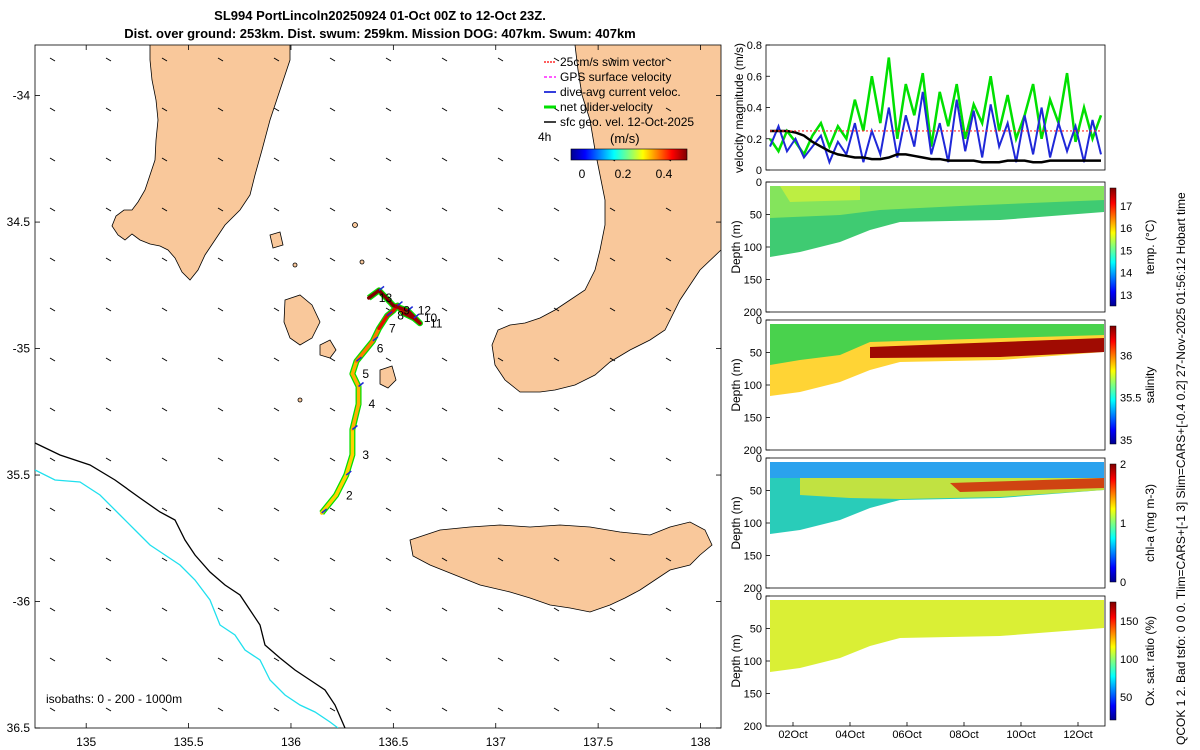 The image size is (1200, 750). Describe the element at coordinates (1150, 385) in the screenshot. I see `colorbar-label: salinity` at that location.